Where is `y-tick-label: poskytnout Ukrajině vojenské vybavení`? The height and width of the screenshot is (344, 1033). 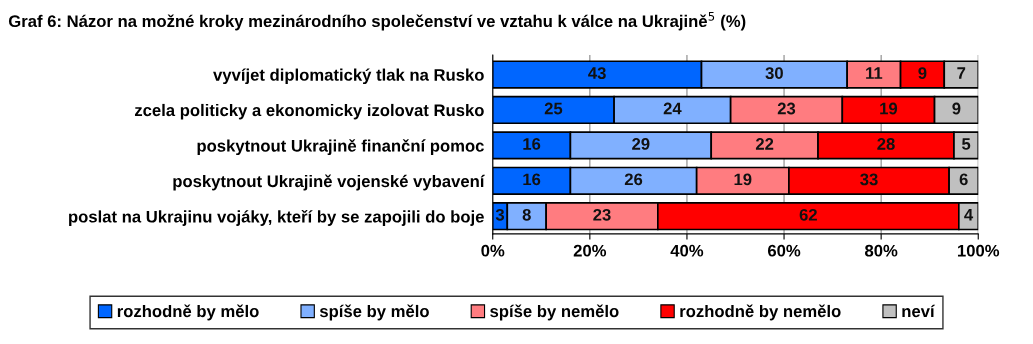
y-tick-label: poskytnout Ukrajině vojenské vybavení is located at coordinates (329, 182).